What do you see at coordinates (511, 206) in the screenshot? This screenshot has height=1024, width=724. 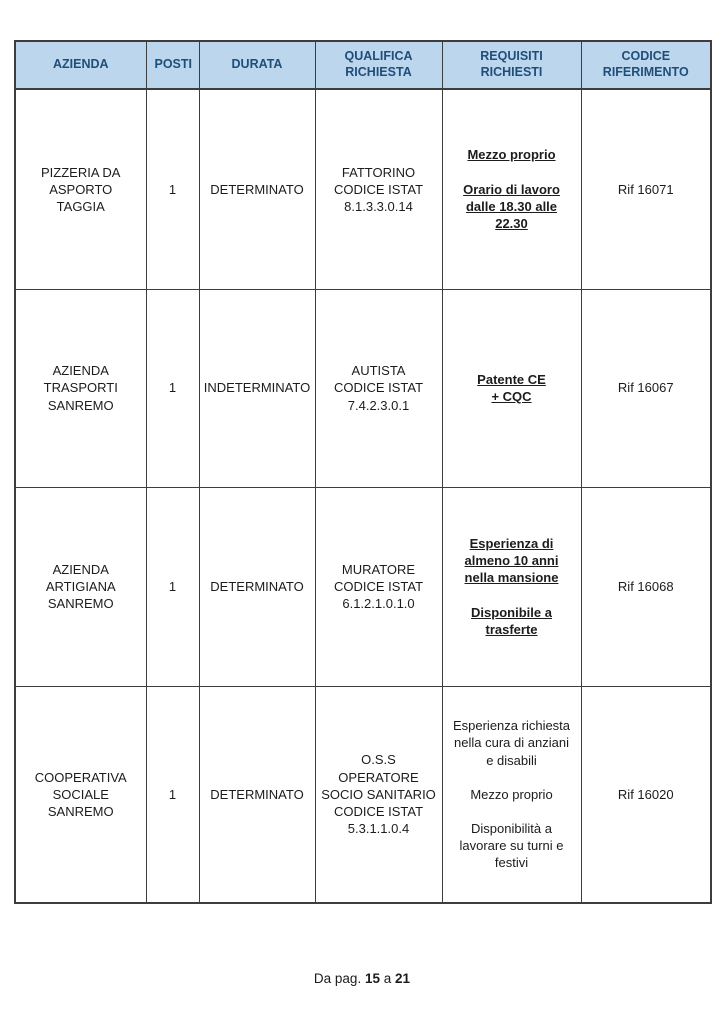 I see `requirement-paragraph: Orario di lavoro dalle 18.30 alle 22.30` at bounding box center [511, 206].